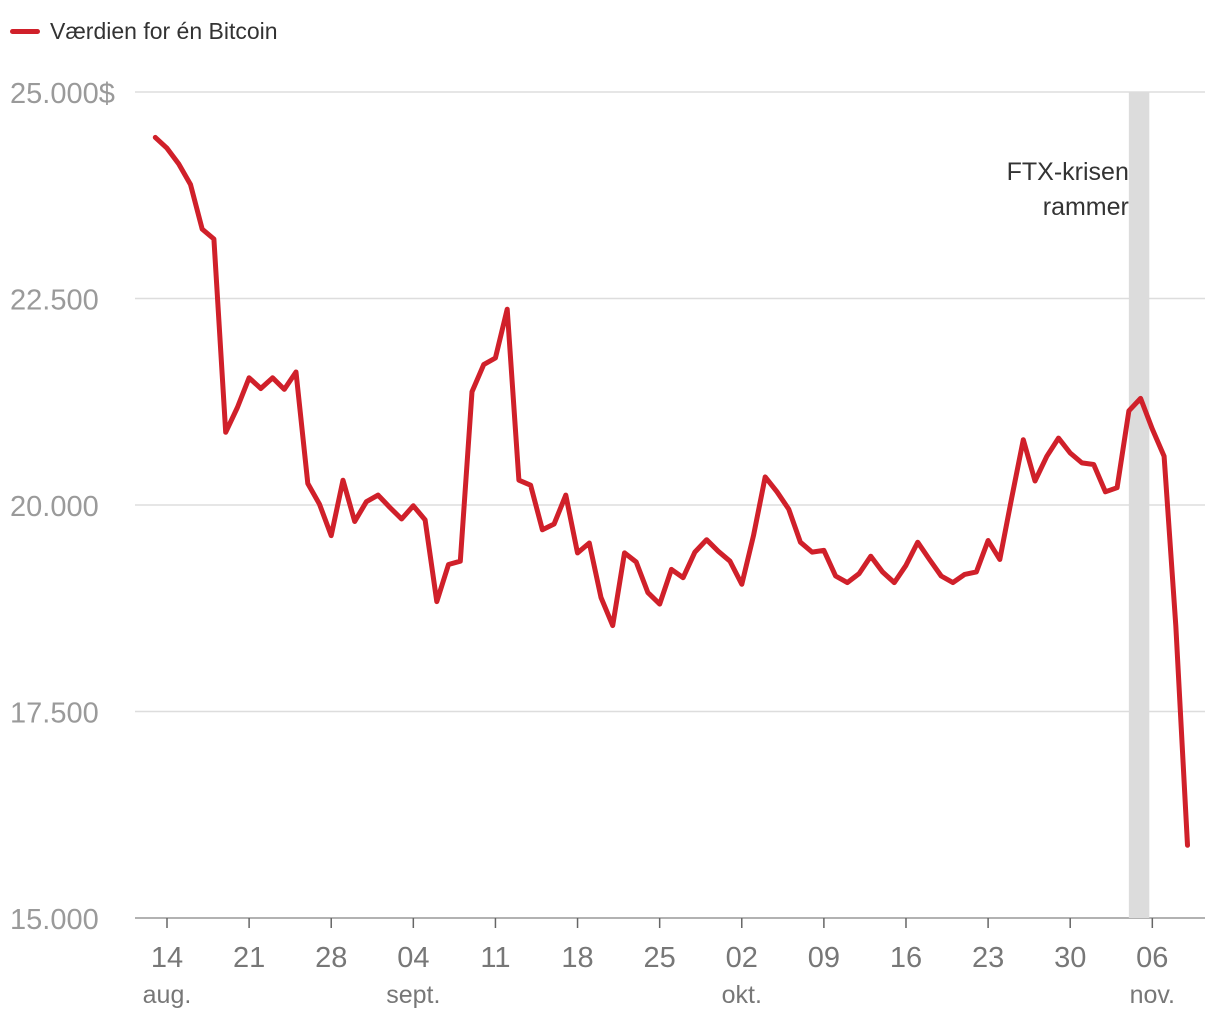 The width and height of the screenshot is (1220, 1020). Describe the element at coordinates (413, 995) in the screenshot. I see `x-month-label: sept.` at that location.